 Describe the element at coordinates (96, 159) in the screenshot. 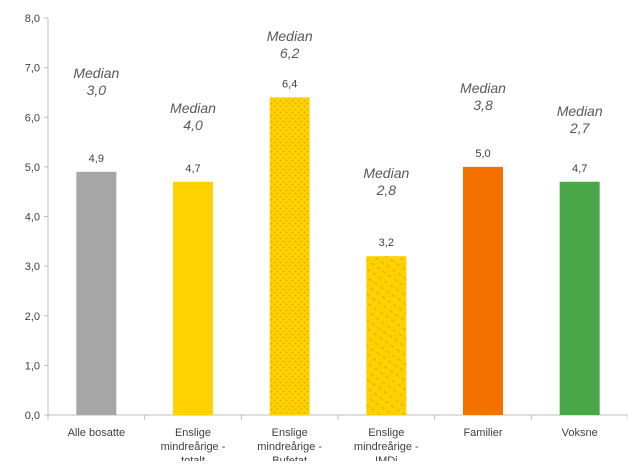

I see `data-label: 4,9` at that location.